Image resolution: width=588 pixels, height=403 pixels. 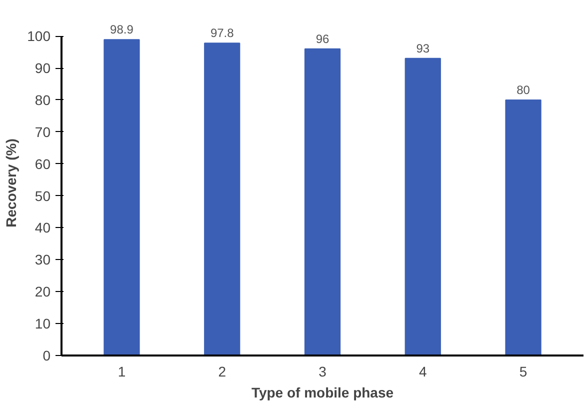 I want to click on y-tick-label: 90, so click(x=42, y=68).